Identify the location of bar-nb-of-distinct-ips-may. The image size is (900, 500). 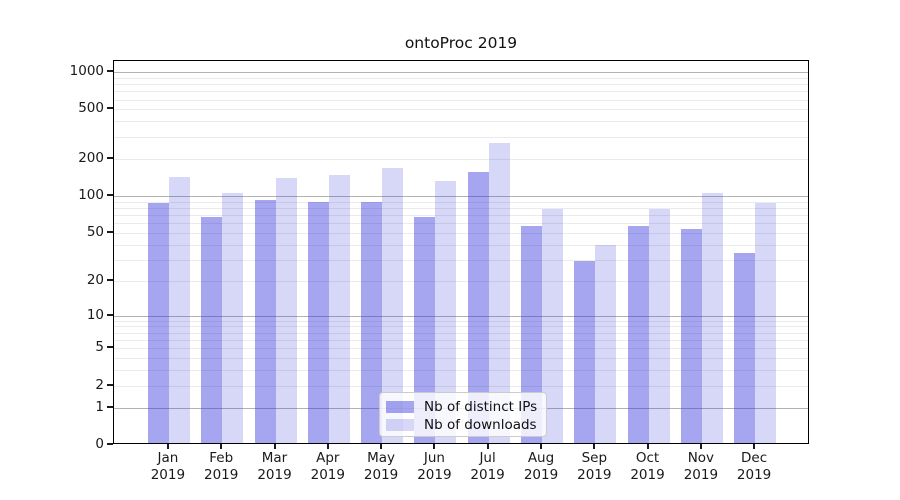
(372, 322).